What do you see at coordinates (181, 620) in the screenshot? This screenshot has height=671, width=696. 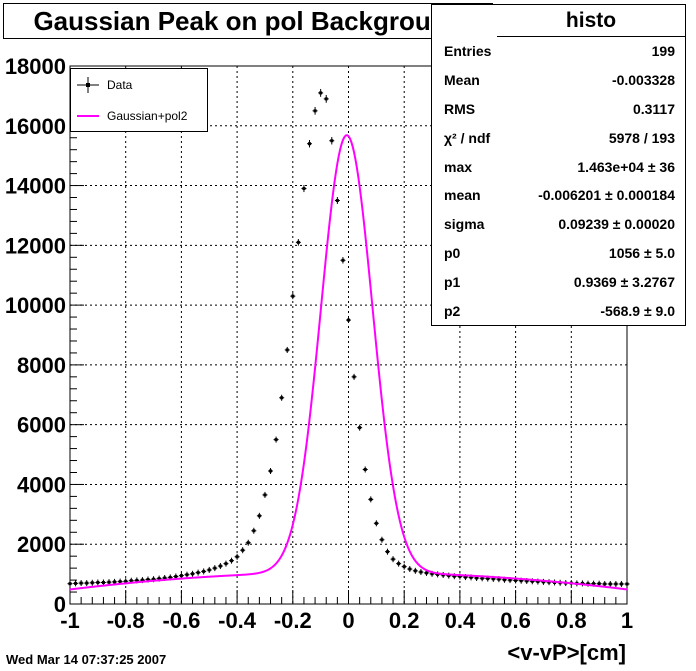 I see `x-tick-label: -0.6` at bounding box center [181, 620].